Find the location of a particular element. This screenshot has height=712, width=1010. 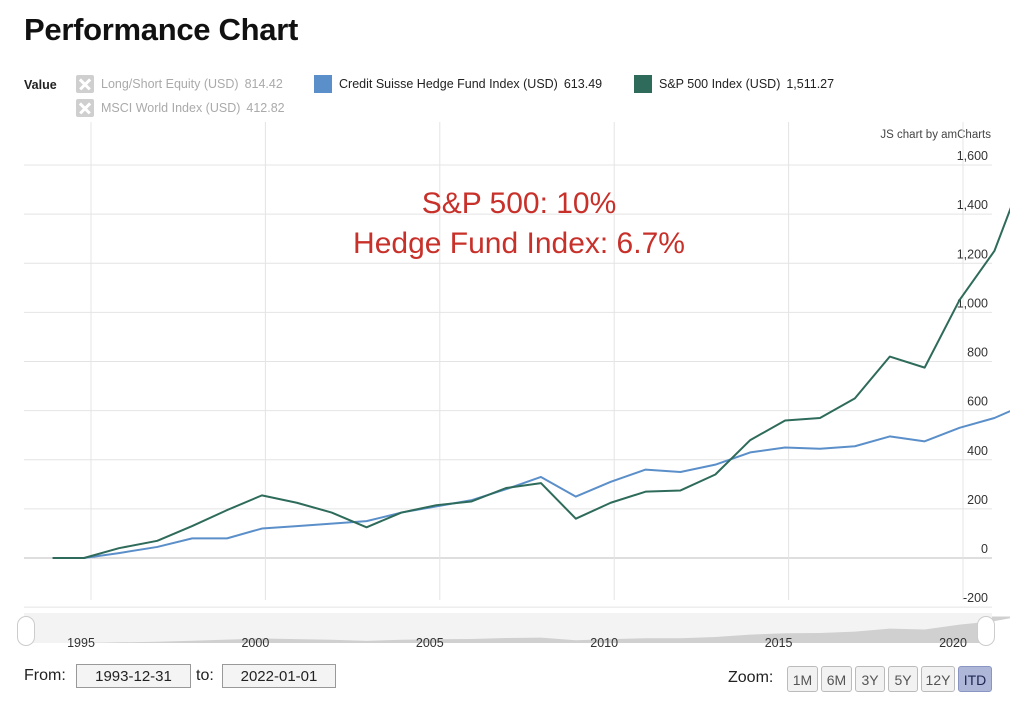

zoom-3y-button: 3Y is located at coordinates (870, 679).